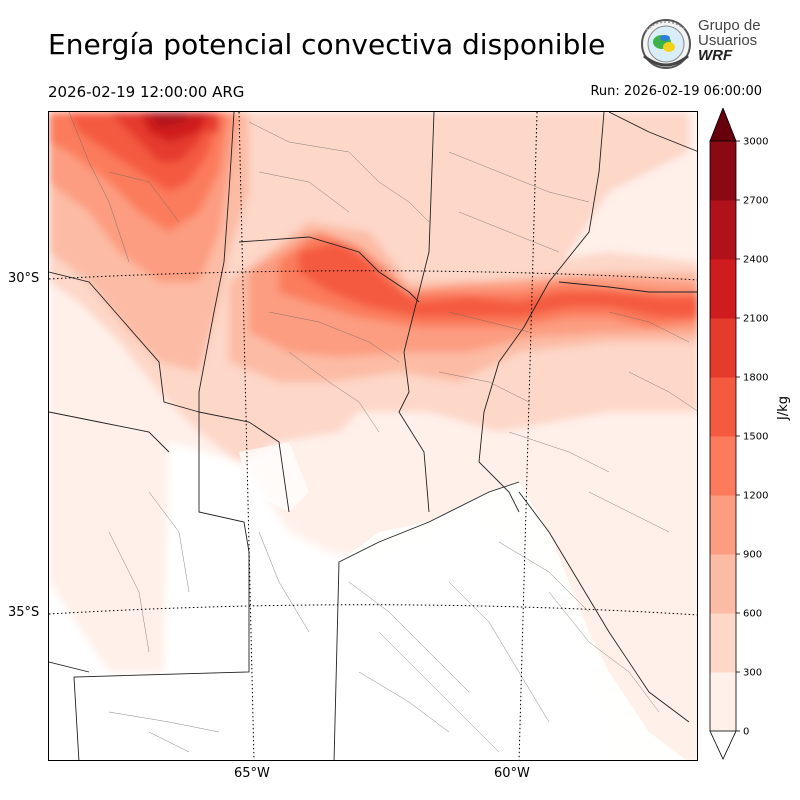  Describe the element at coordinates (783, 408) in the screenshot. I see `colorbar-units: J/kg` at that location.